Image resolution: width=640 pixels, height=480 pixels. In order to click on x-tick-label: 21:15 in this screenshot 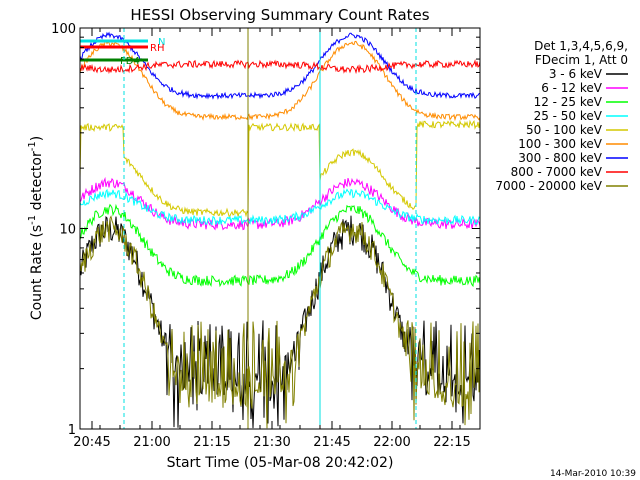, I will do `click(211, 442)`.